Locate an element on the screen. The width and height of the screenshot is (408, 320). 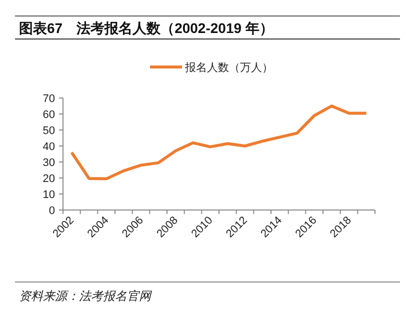
y-tick-label: 60 is located at coordinates (48, 115).